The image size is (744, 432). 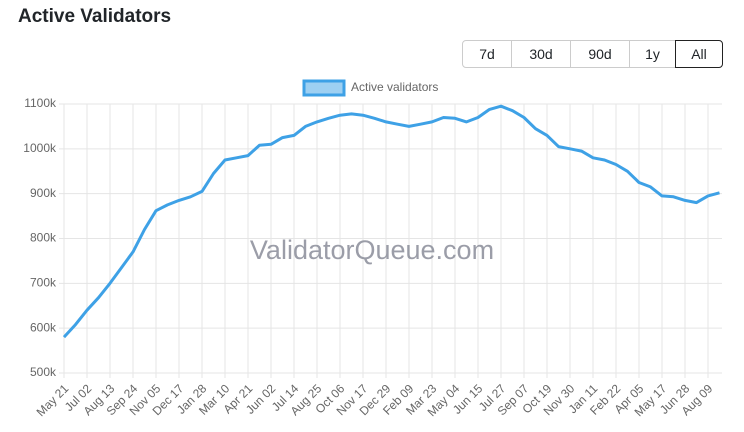 What do you see at coordinates (95, 16) in the screenshot?
I see `page-title: Active Validators` at bounding box center [95, 16].